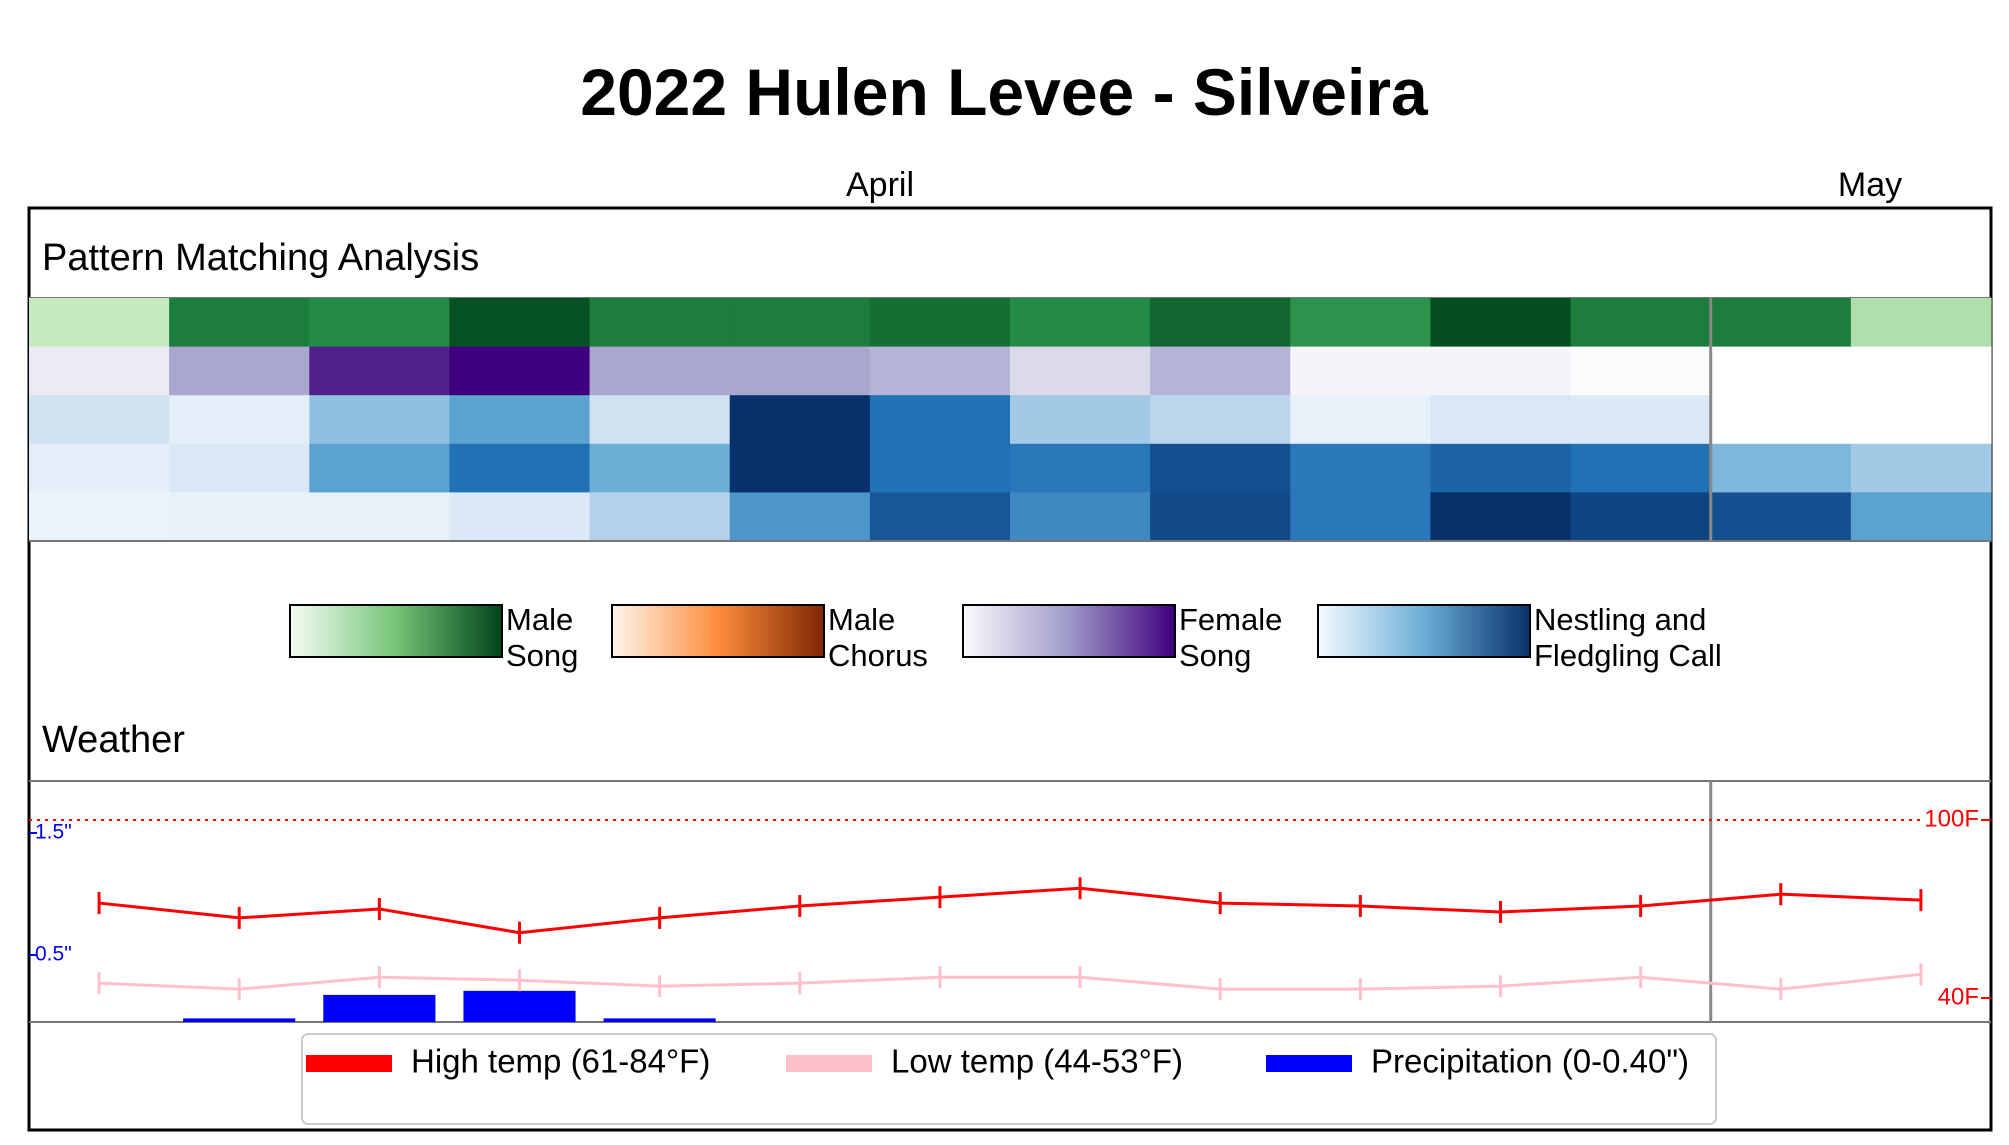  What do you see at coordinates (260, 258) in the screenshot?
I see `heatmap-section-label: Pattern Matching Analysis` at bounding box center [260, 258].